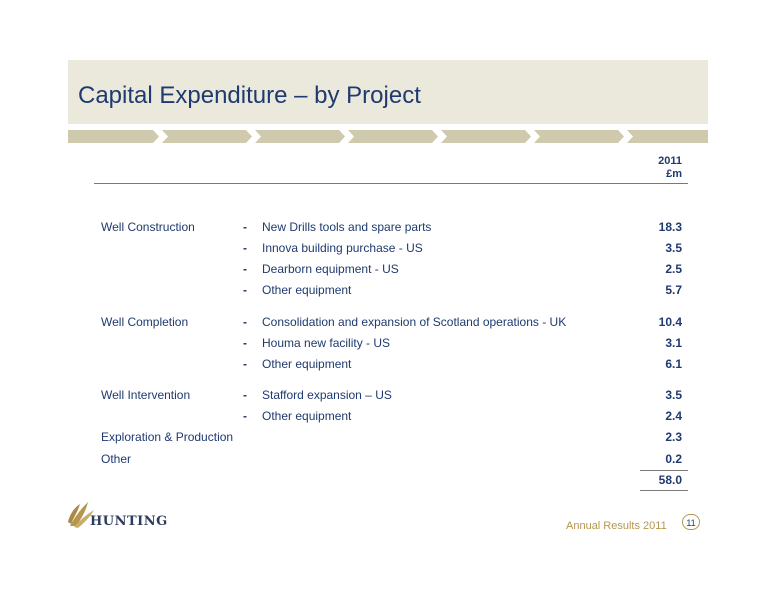  Describe the element at coordinates (326, 343) in the screenshot. I see `row-item: Houma new facility - US` at that location.